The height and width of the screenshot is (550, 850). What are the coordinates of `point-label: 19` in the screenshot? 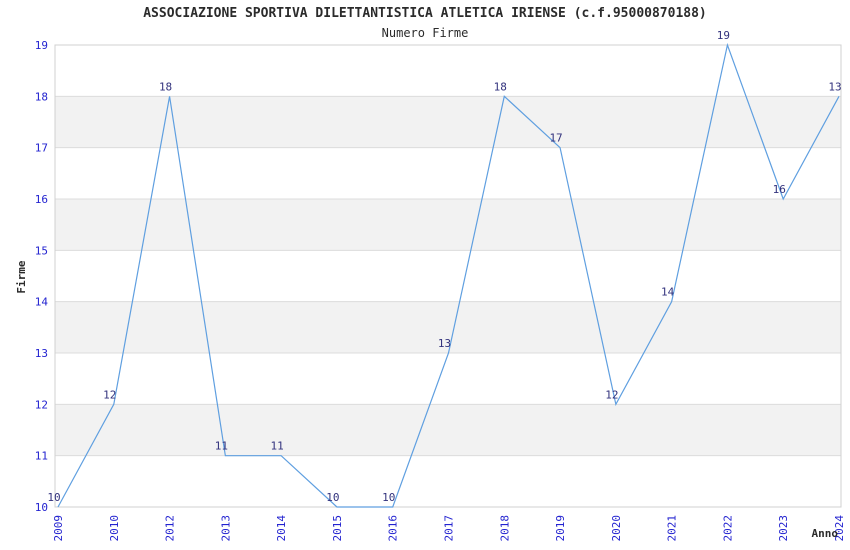 It's located at (723, 35).